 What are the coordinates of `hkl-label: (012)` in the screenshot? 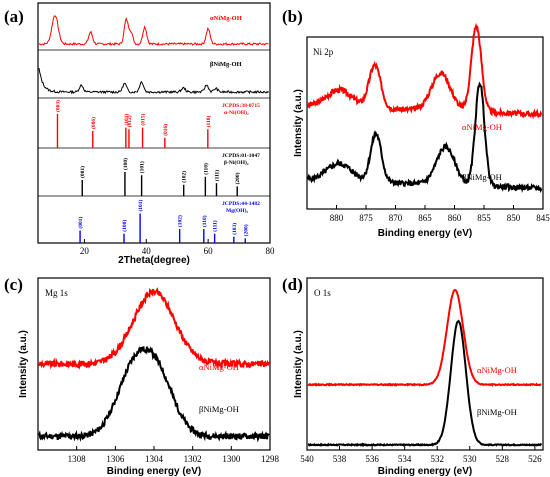 It's located at (129, 121).